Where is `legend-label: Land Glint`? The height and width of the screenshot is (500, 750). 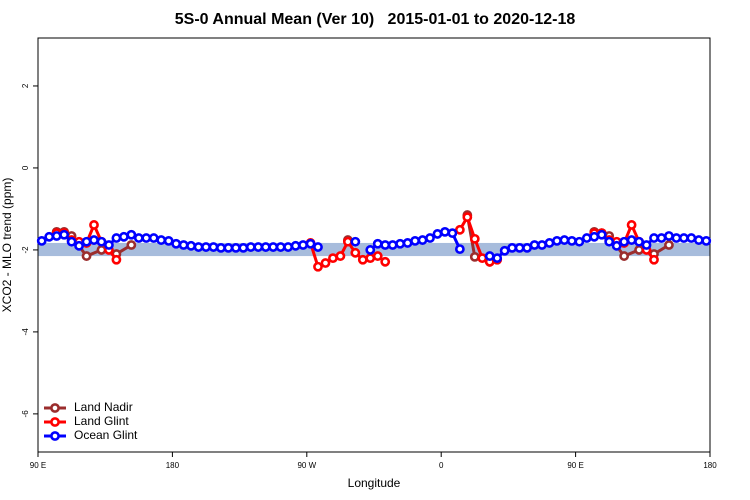
legend-label: Land Glint is located at coordinates (101, 421).